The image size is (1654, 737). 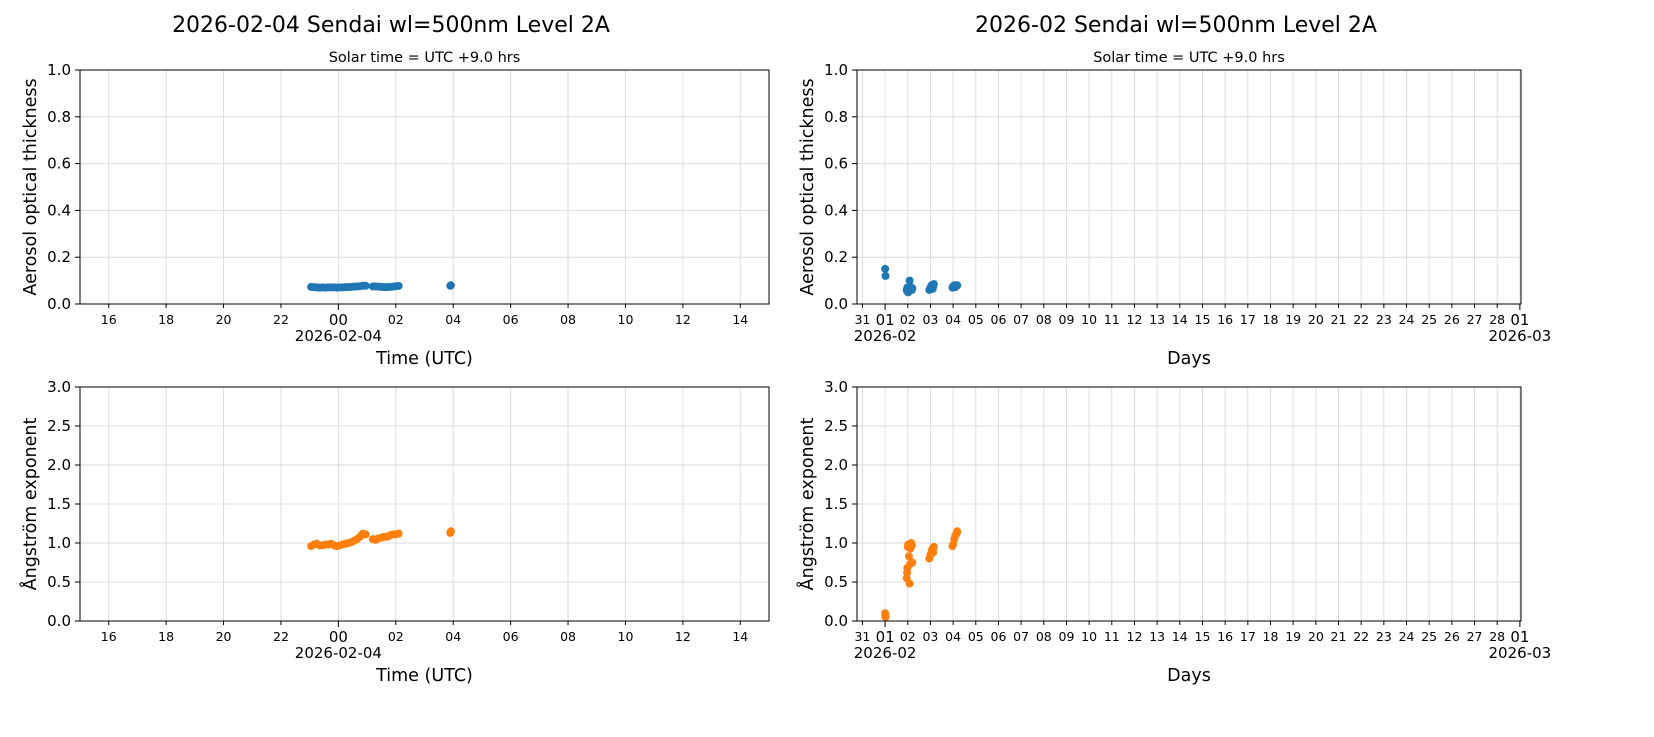 I want to click on x-tick-label: 26, so click(x=1452, y=319).